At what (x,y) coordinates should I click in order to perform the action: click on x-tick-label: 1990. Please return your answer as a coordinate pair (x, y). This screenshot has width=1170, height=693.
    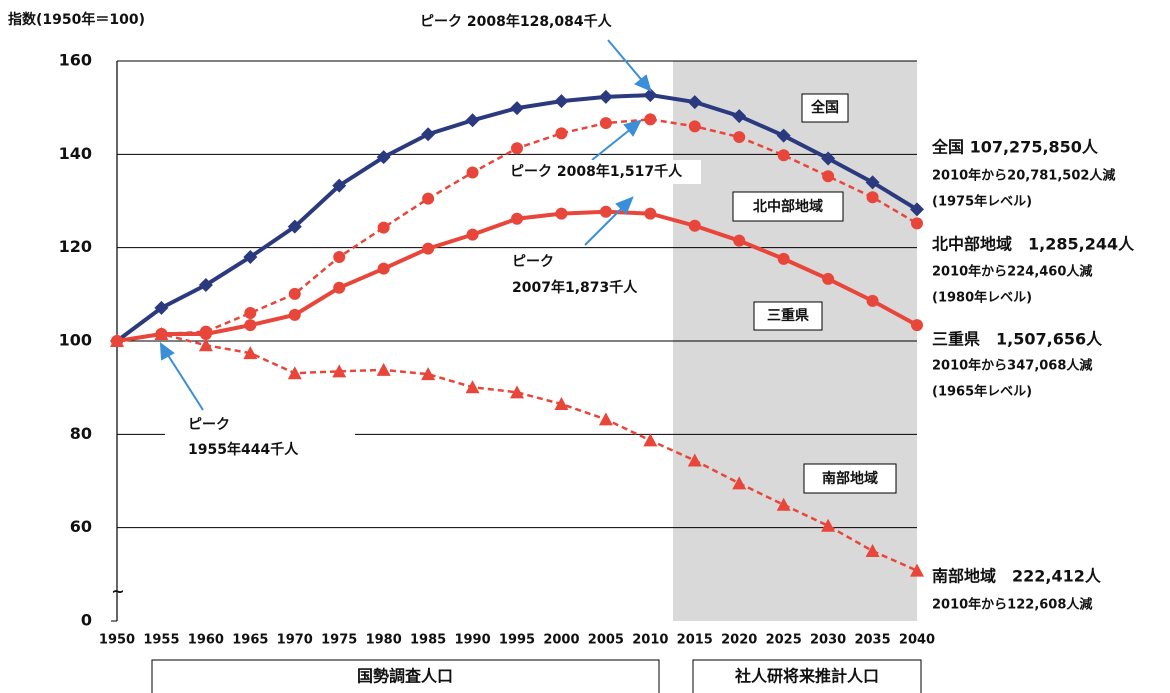
    Looking at the image, I should click on (472, 640).